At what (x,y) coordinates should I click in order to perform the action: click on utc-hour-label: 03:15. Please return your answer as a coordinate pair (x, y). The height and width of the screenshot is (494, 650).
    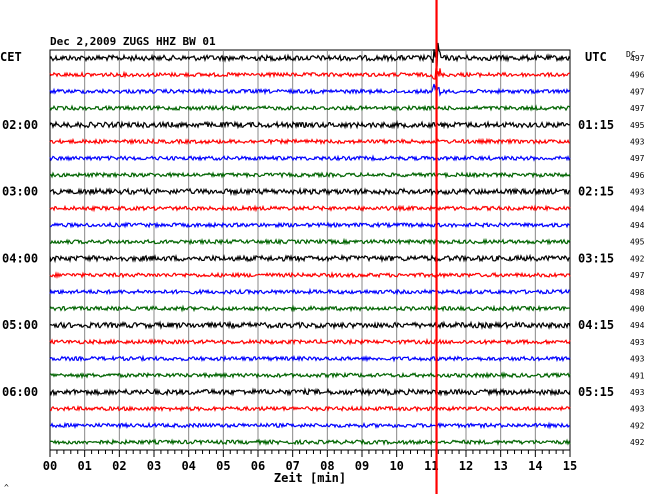
    Looking at the image, I should click on (596, 258).